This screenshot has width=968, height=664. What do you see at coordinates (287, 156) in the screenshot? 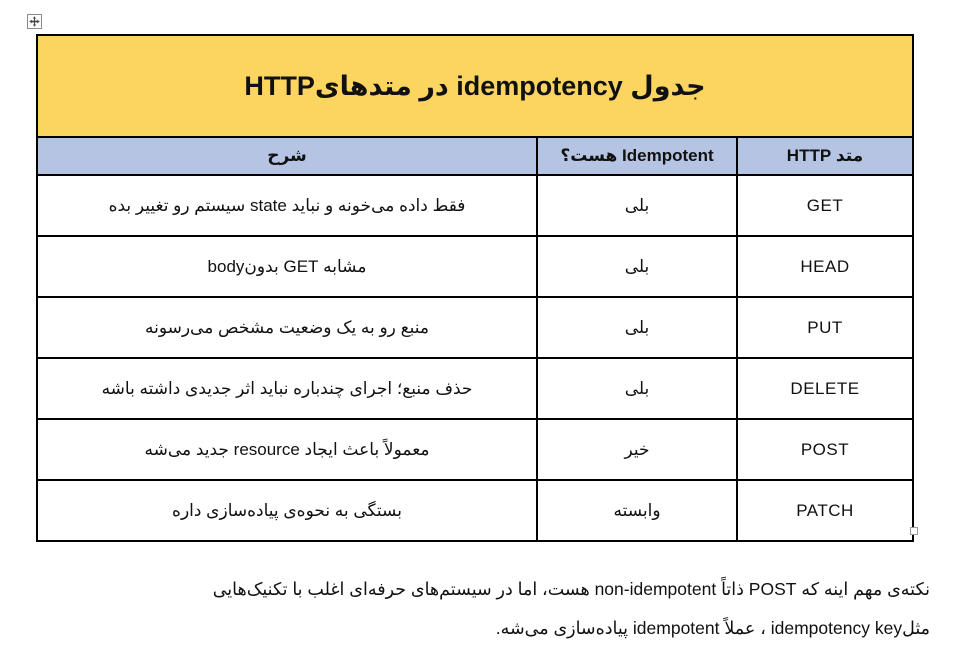
I see `col-header-desc: شرح` at bounding box center [287, 156].